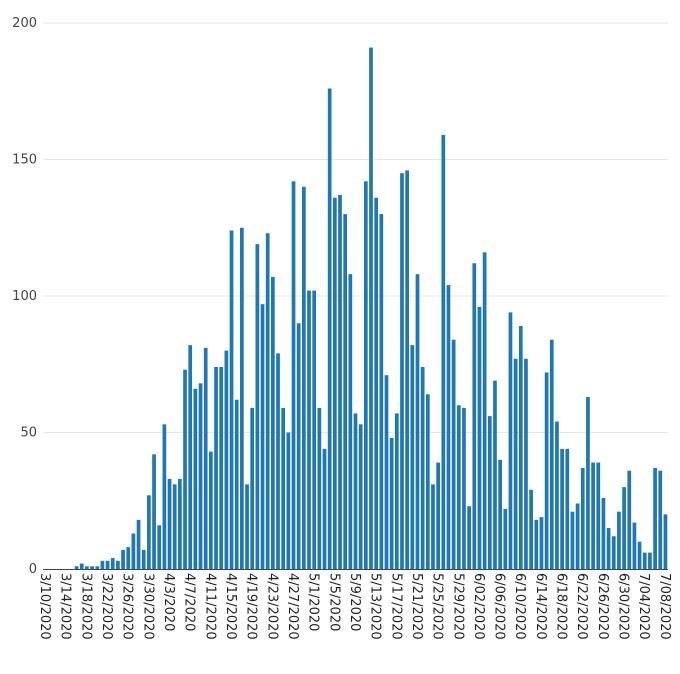 The height and width of the screenshot is (674, 680). Describe the element at coordinates (209, 606) in the screenshot. I see `x-tick-label: 4/11/2020` at that location.